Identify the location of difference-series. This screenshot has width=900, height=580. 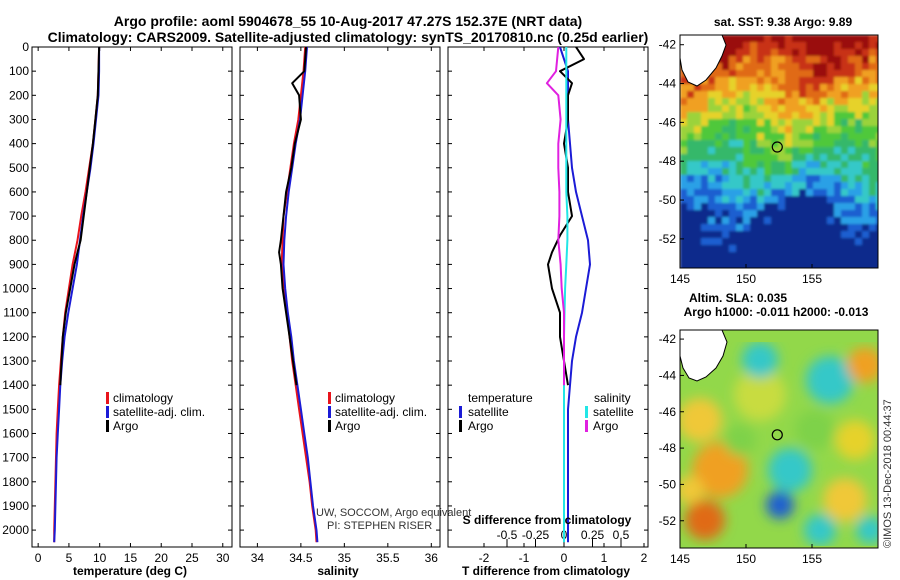
(568, 295).